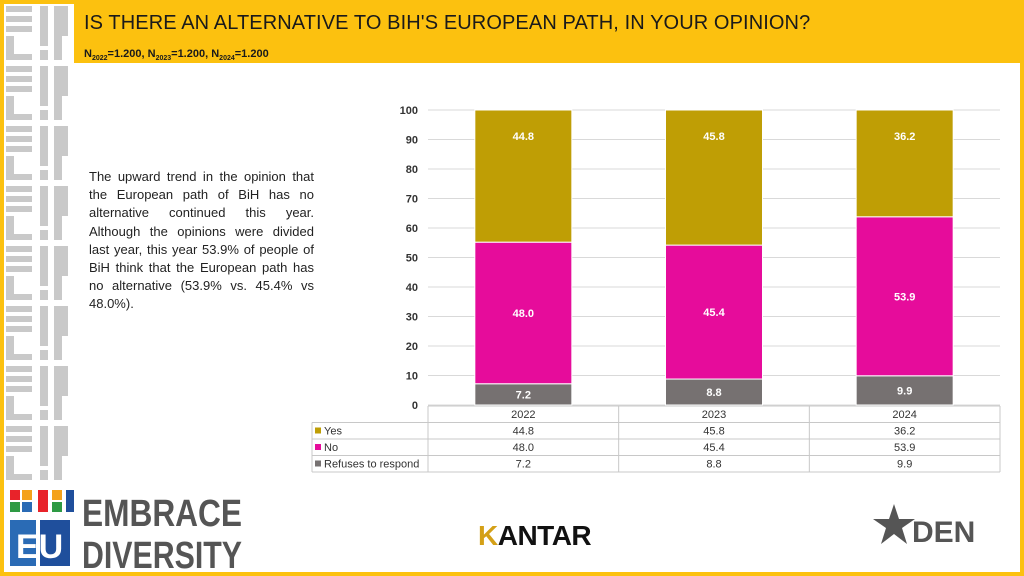 The image size is (1024, 576). Describe the element at coordinates (412, 229) in the screenshot. I see `y-tick-label: 60` at that location.